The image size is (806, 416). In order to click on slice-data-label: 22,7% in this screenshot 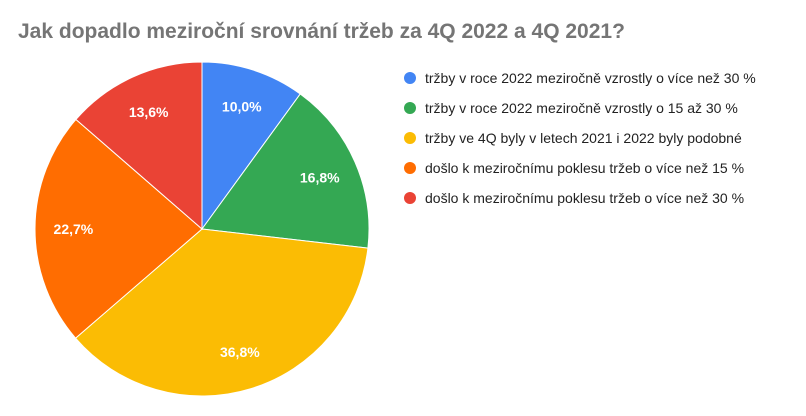, I will do `click(74, 229)`.